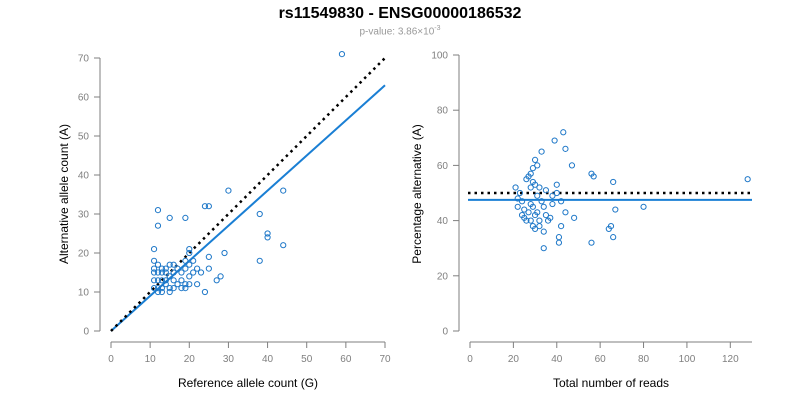  Describe the element at coordinates (229, 359) in the screenshot. I see `left-x-tick-label: 30` at that location.